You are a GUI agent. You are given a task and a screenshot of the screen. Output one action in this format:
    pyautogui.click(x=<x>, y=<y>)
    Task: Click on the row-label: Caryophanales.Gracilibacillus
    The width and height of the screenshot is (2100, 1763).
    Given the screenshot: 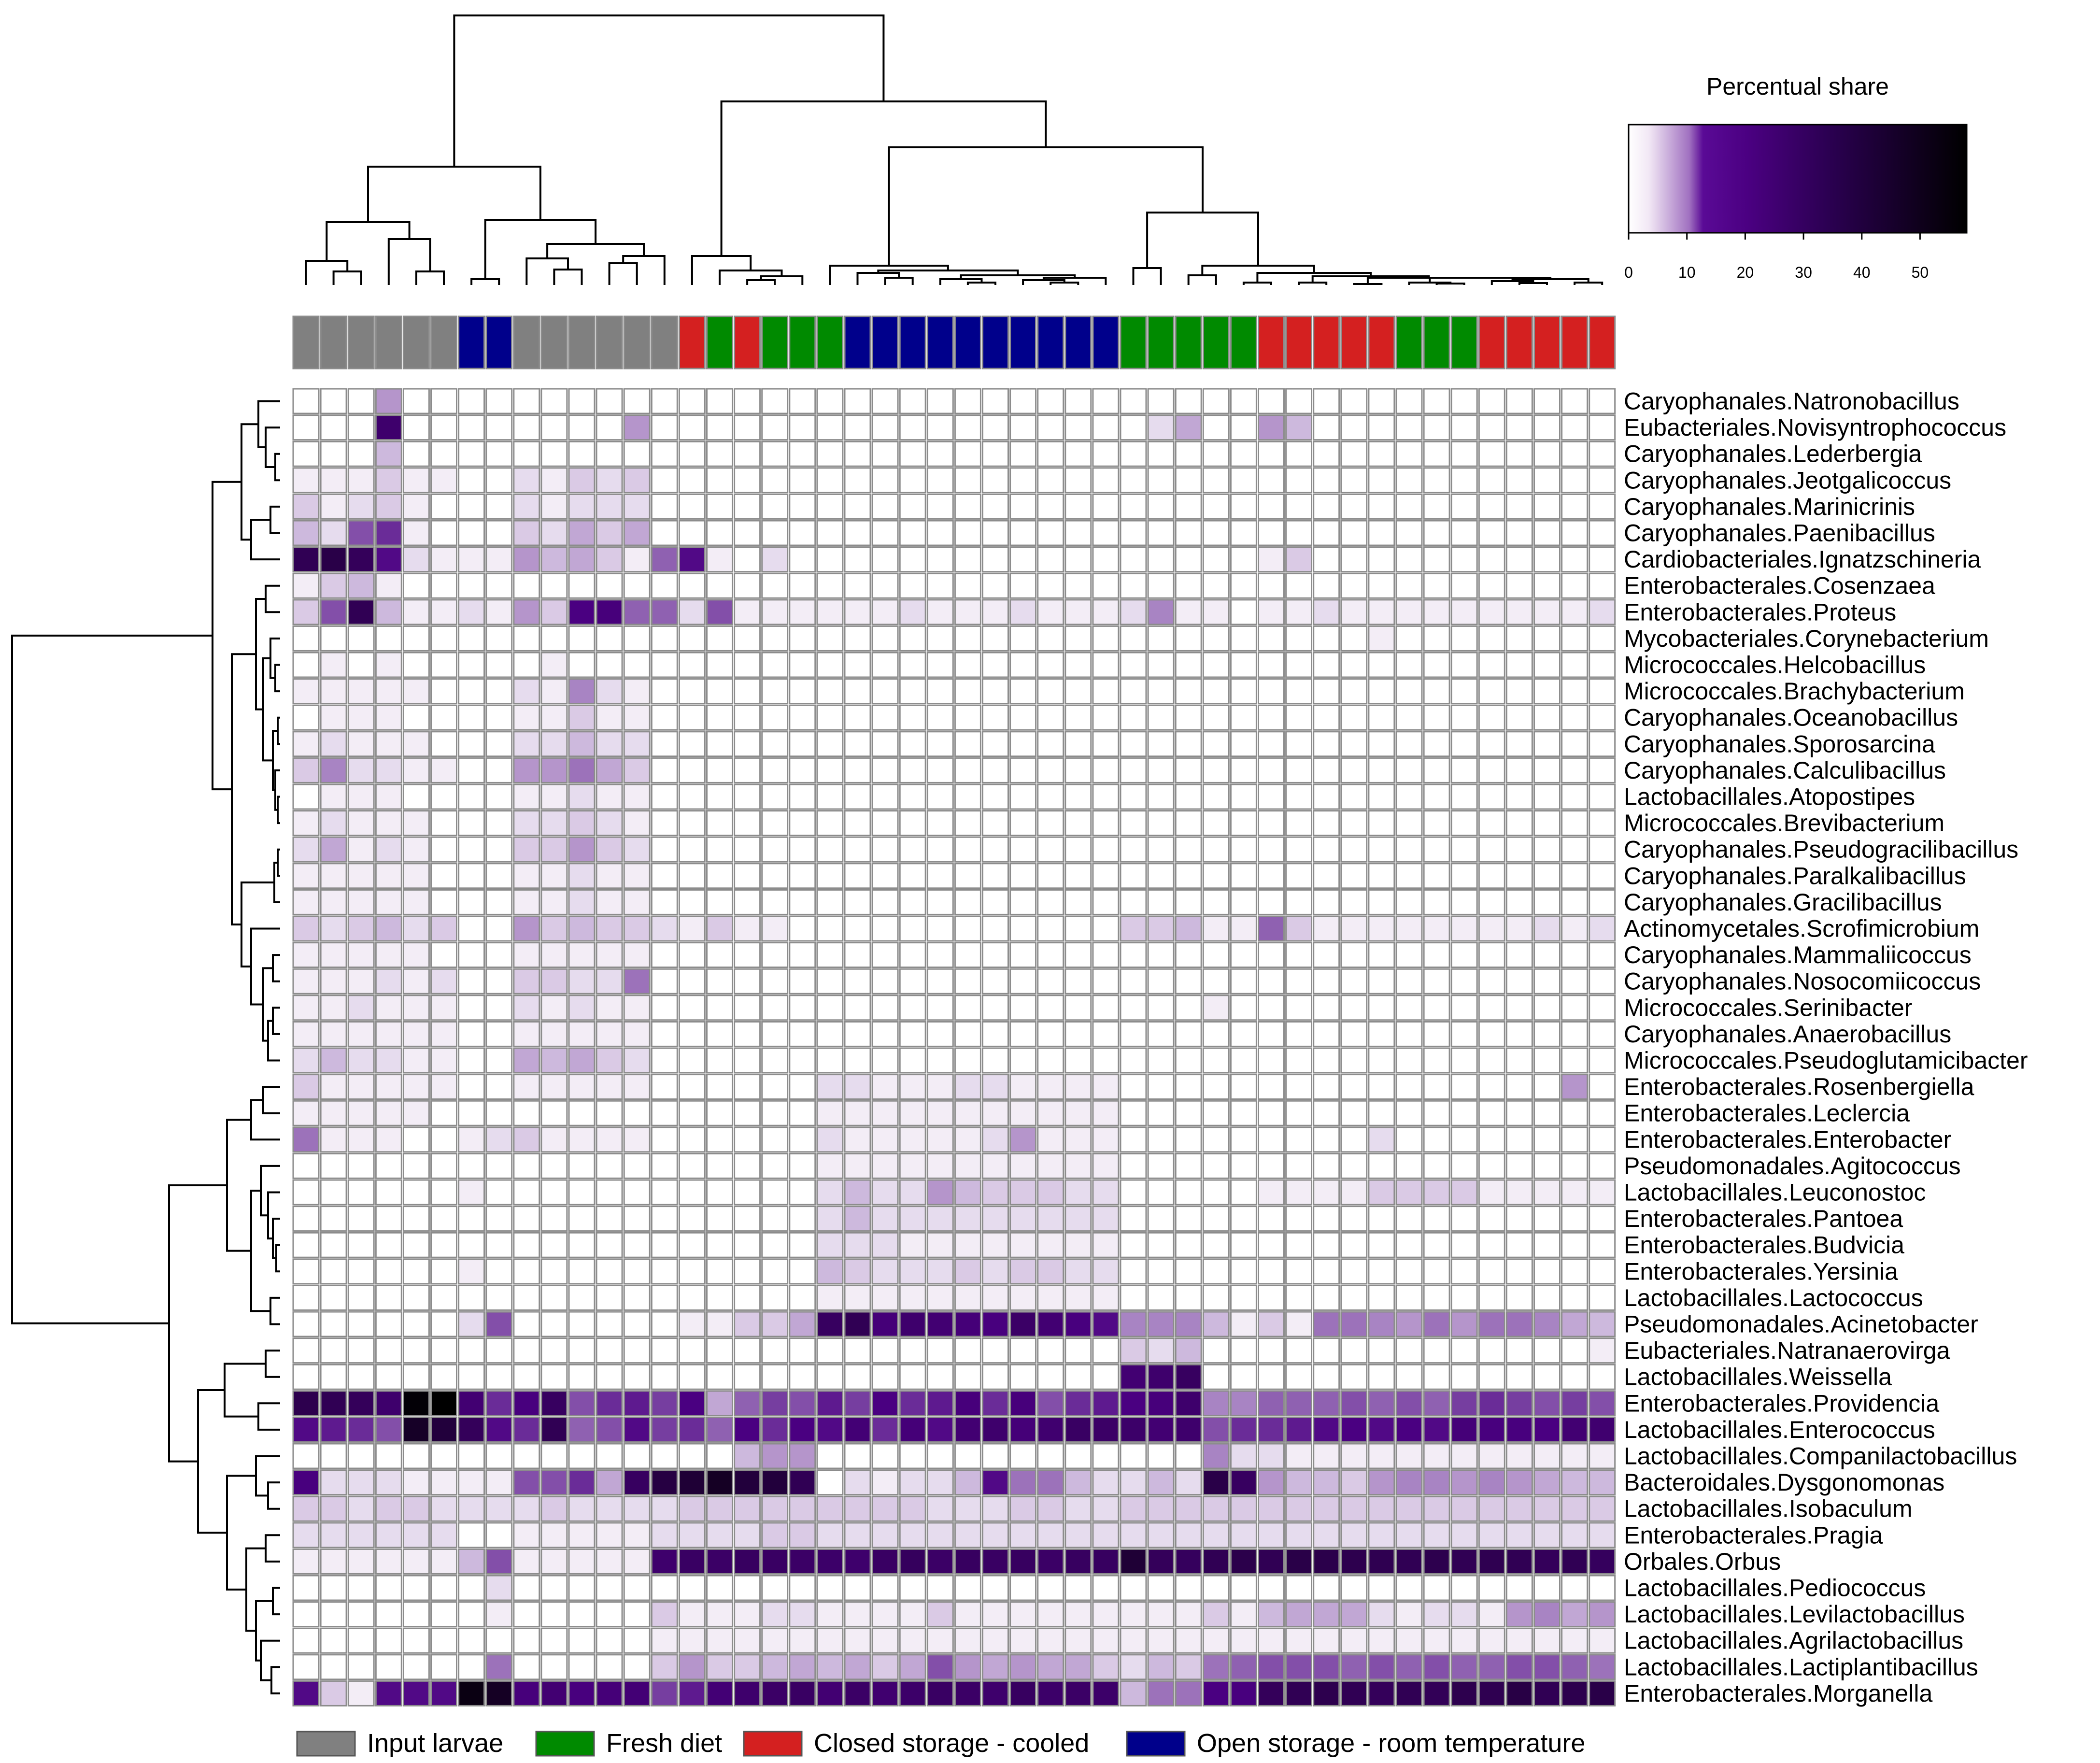 What is the action you would take?
    pyautogui.click(x=1783, y=902)
    